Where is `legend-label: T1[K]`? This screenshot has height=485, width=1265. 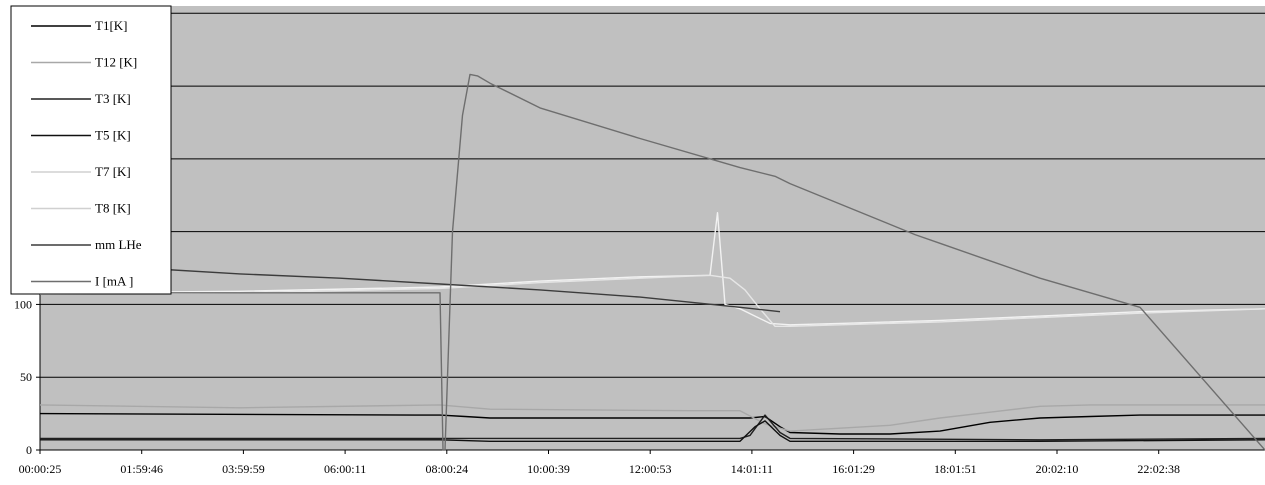 legend-label: T1[K] is located at coordinates (111, 25).